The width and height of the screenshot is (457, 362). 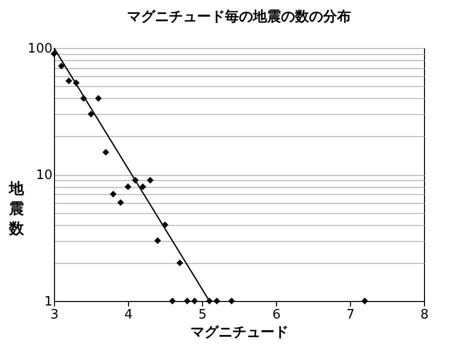 I want to click on x-axis-title: マグニチュード, so click(x=239, y=332).